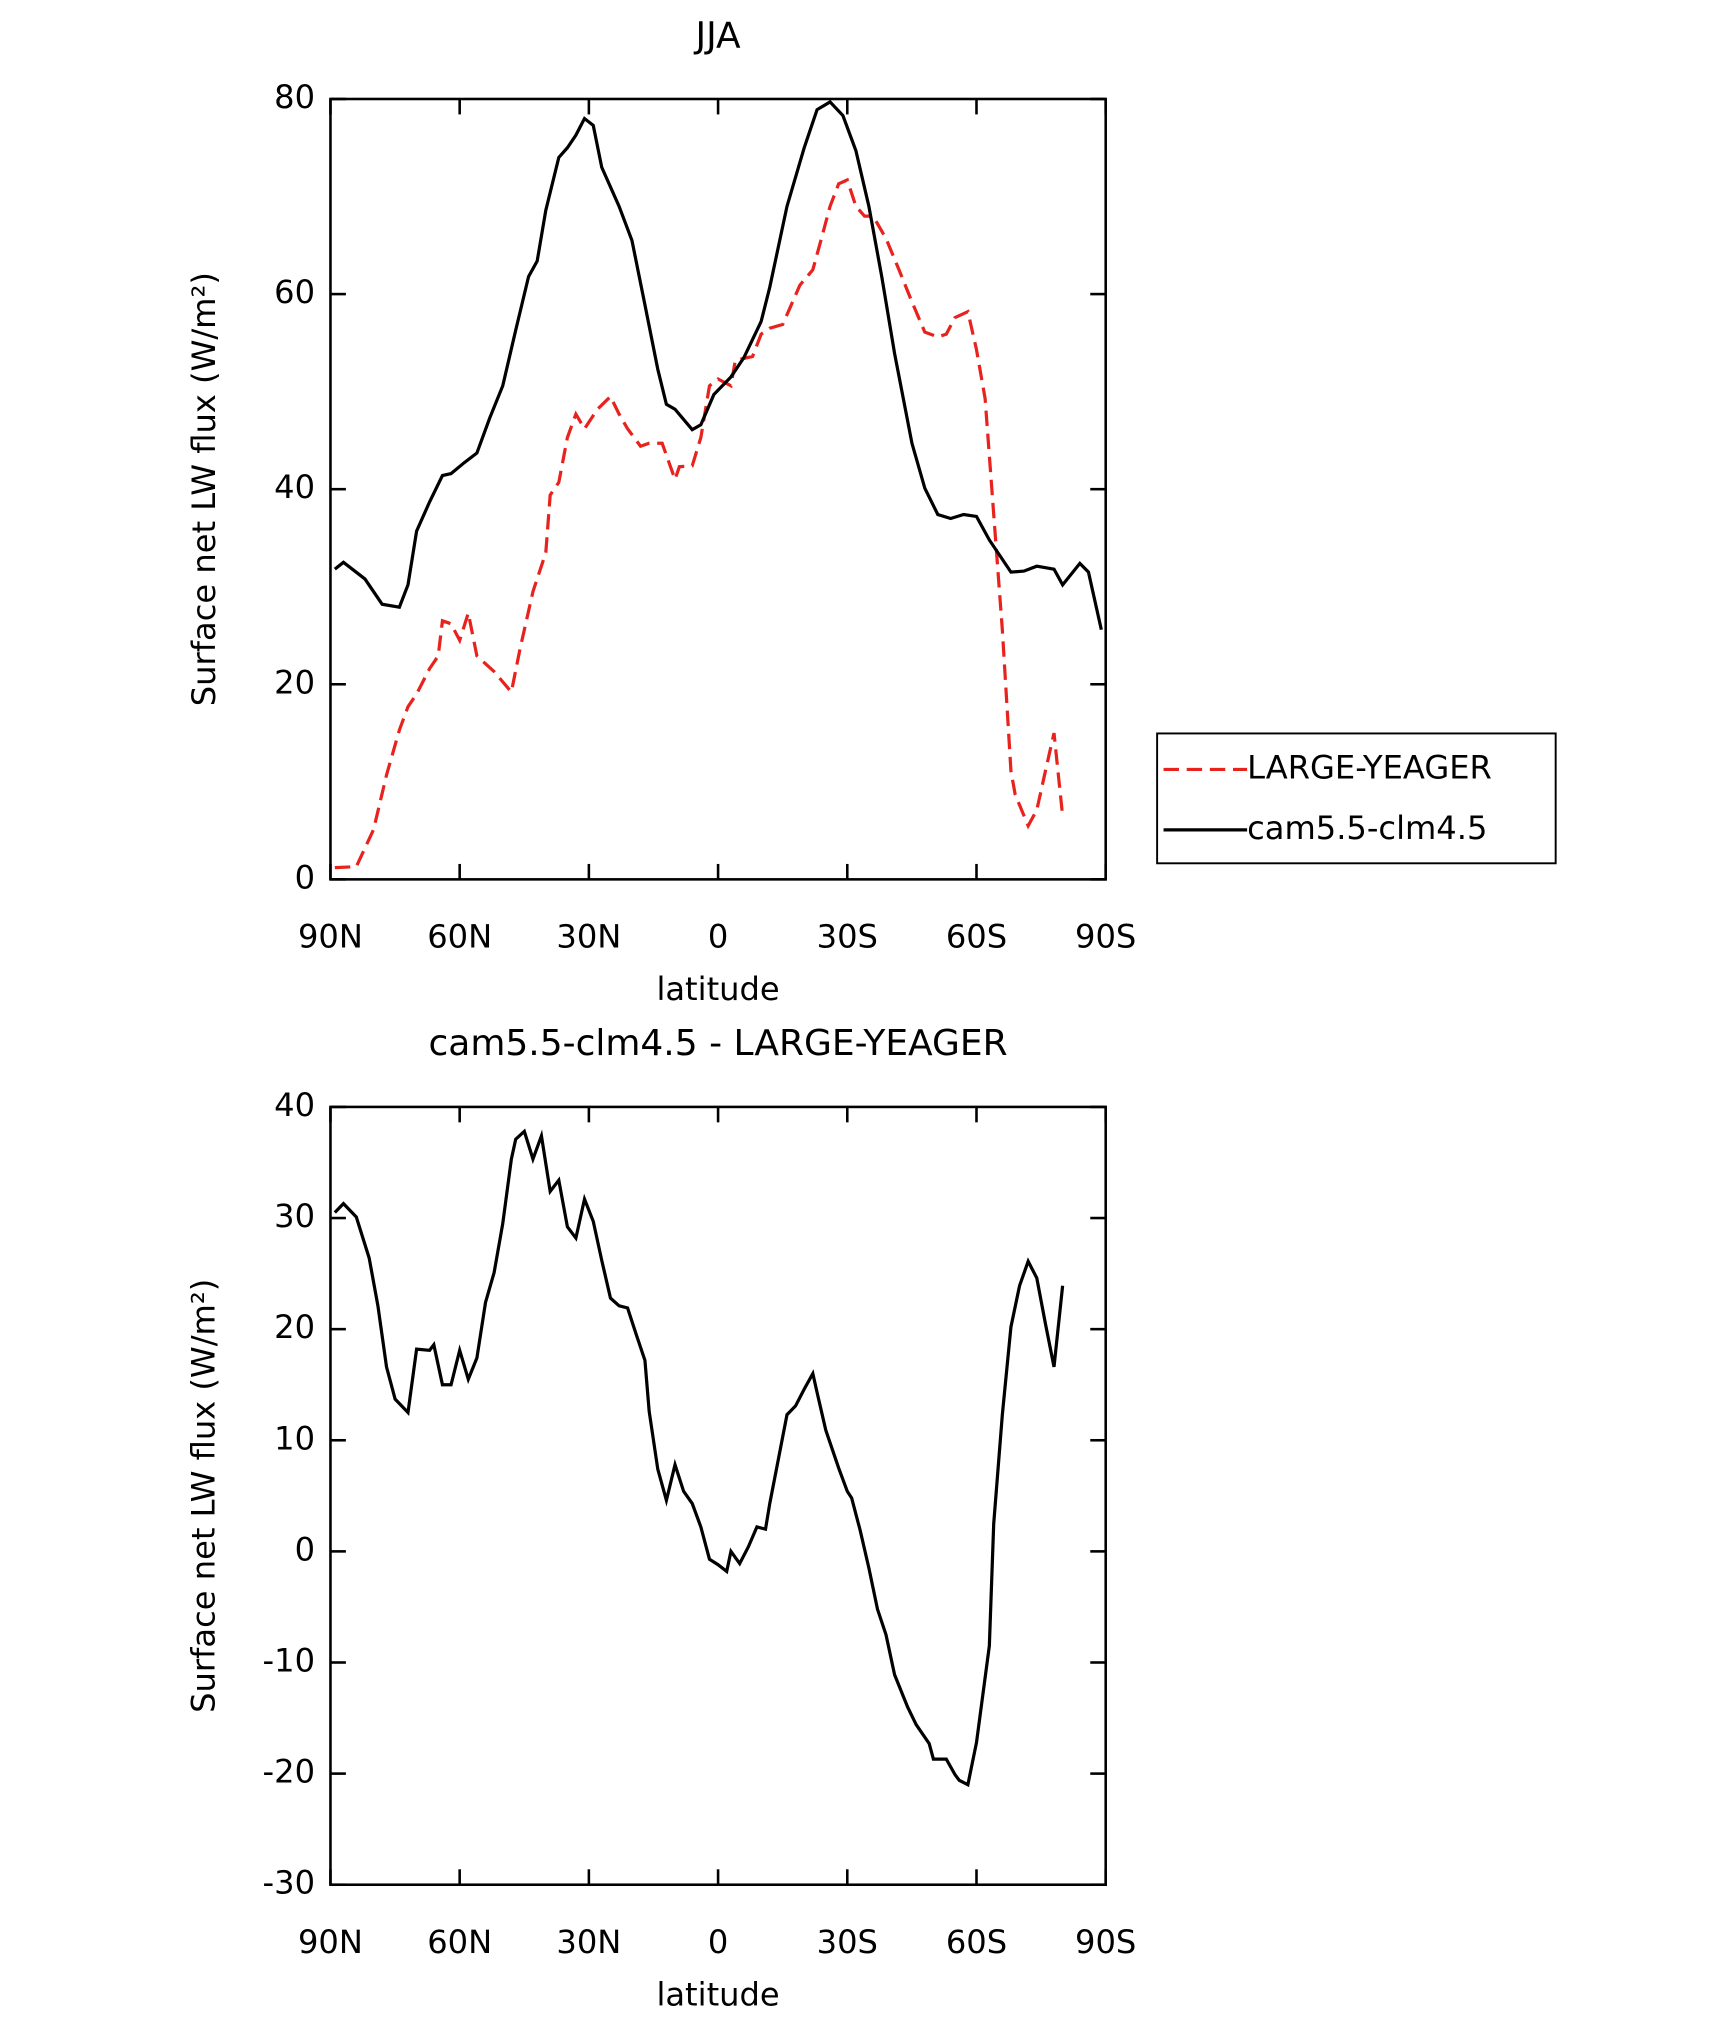 The height and width of the screenshot is (2021, 1710). I want to click on chart-title: JJA, so click(717, 35).